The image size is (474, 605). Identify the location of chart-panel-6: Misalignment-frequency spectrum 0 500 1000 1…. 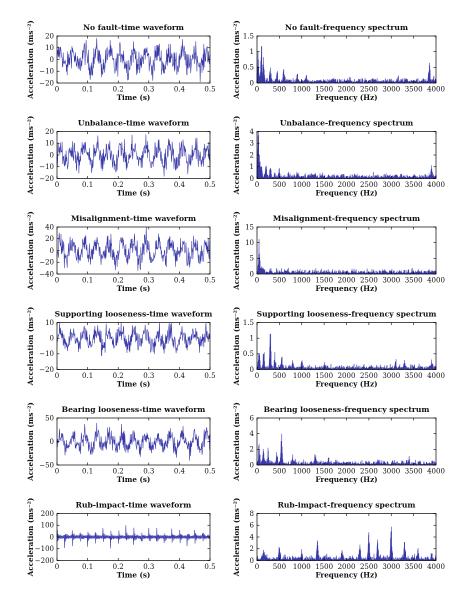
(338, 252).